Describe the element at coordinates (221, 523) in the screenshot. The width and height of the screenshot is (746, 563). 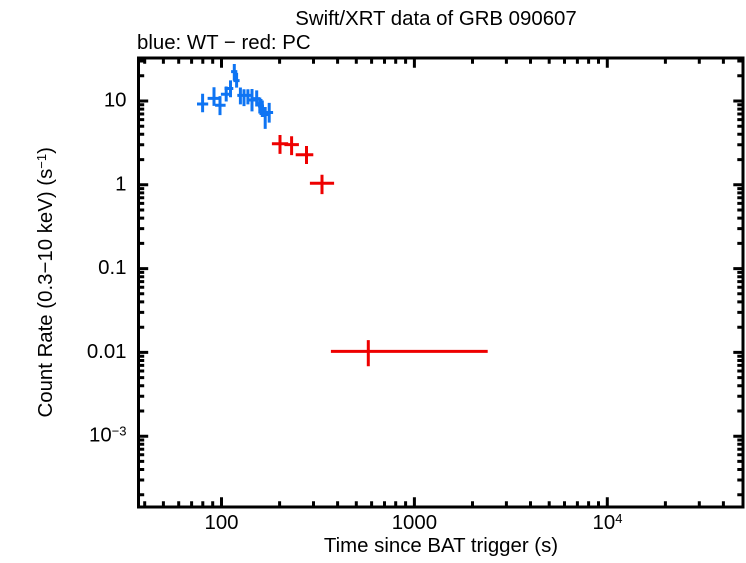
I see `svg-text: 100` at that location.